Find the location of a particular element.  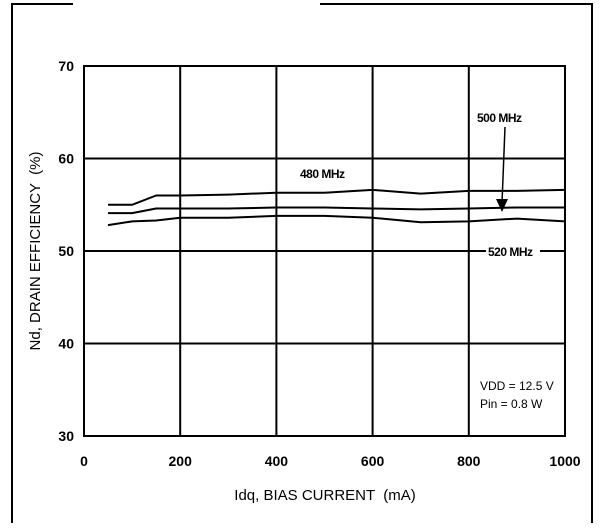

y-tick-labels: 30 40 50 60 70 is located at coordinates (66, 251).